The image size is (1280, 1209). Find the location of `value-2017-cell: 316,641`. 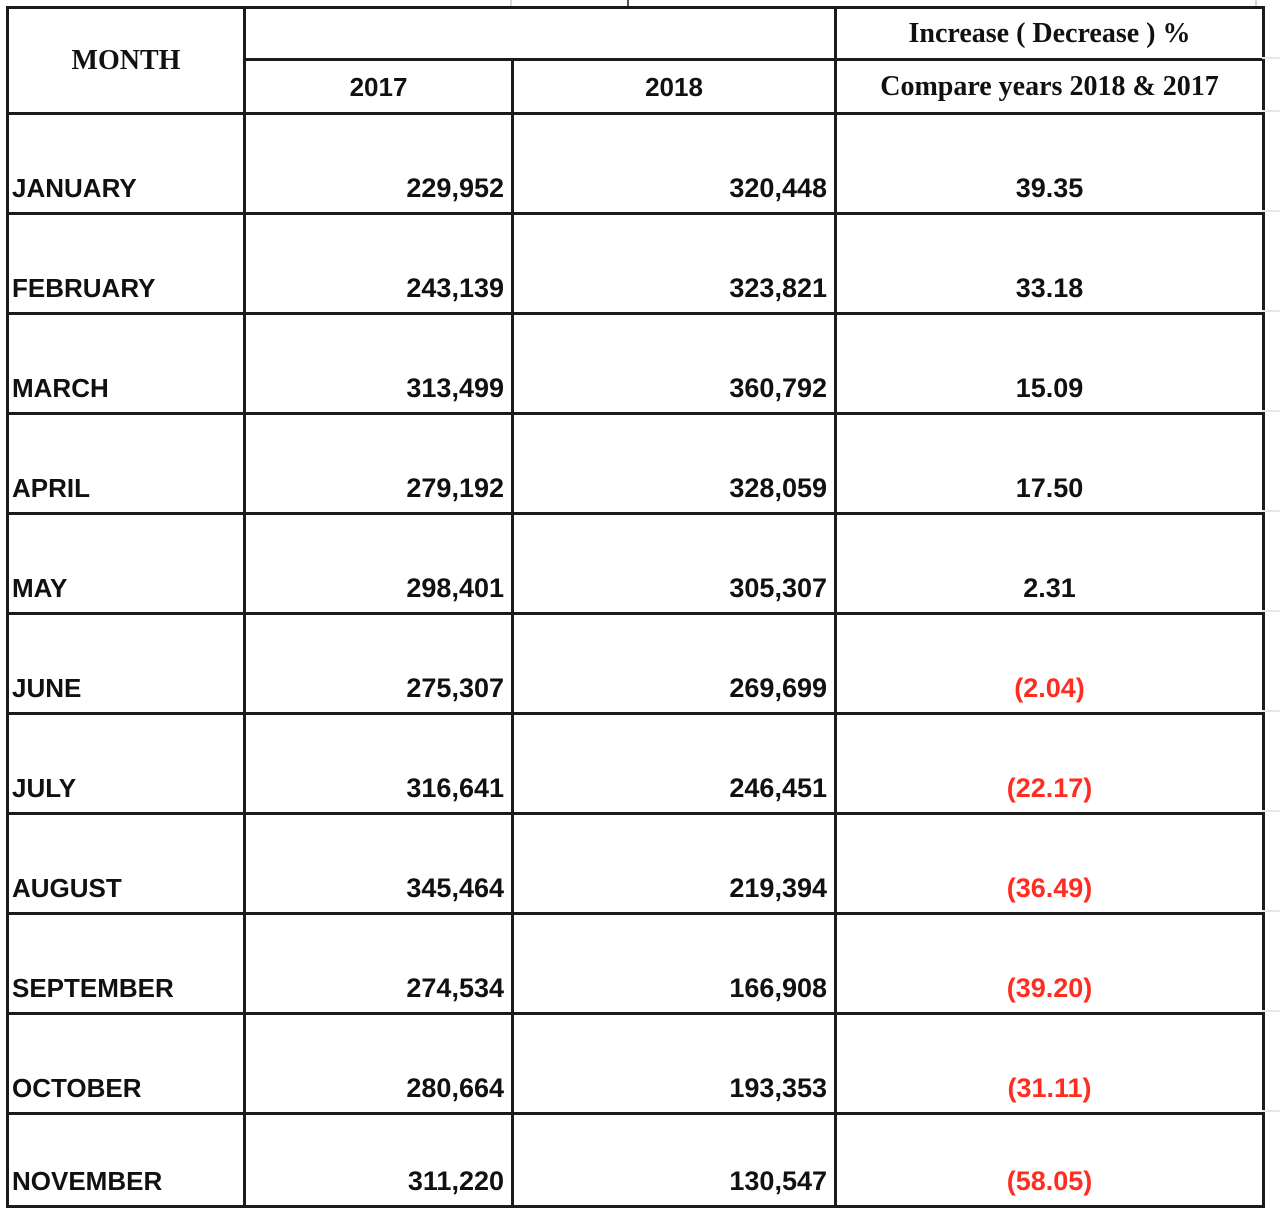

value-2017-cell: 316,641 is located at coordinates (378, 763).